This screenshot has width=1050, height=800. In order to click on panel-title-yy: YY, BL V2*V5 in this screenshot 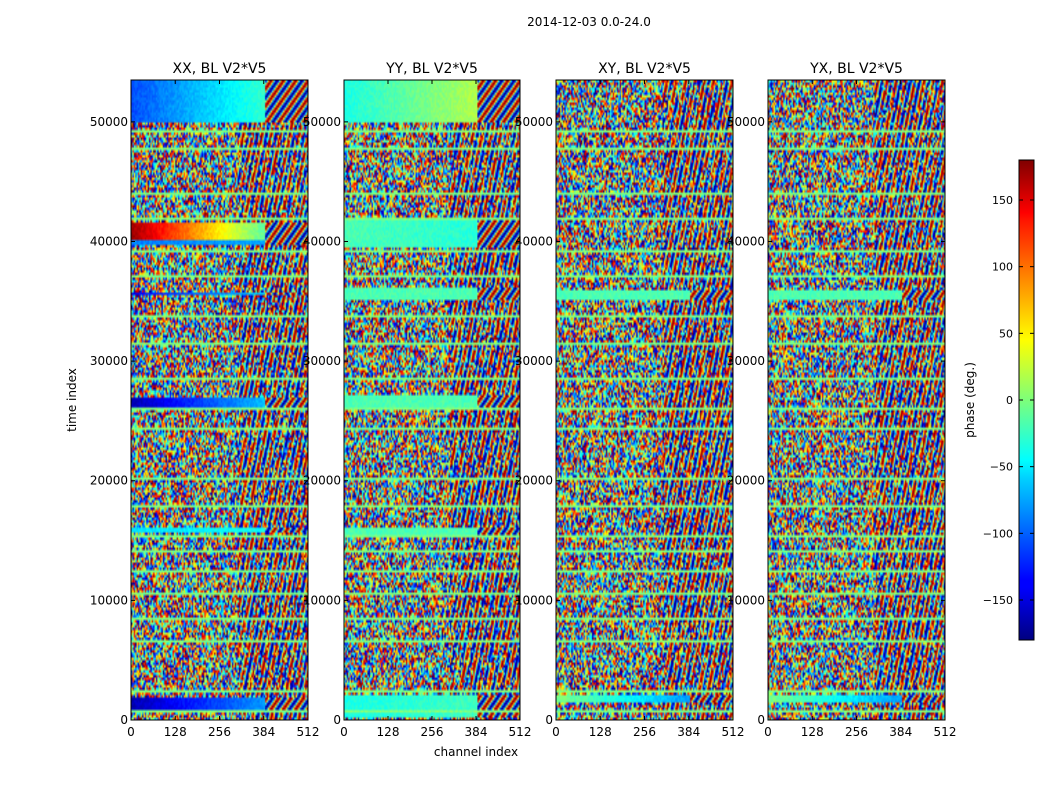, I will do `click(431, 69)`.